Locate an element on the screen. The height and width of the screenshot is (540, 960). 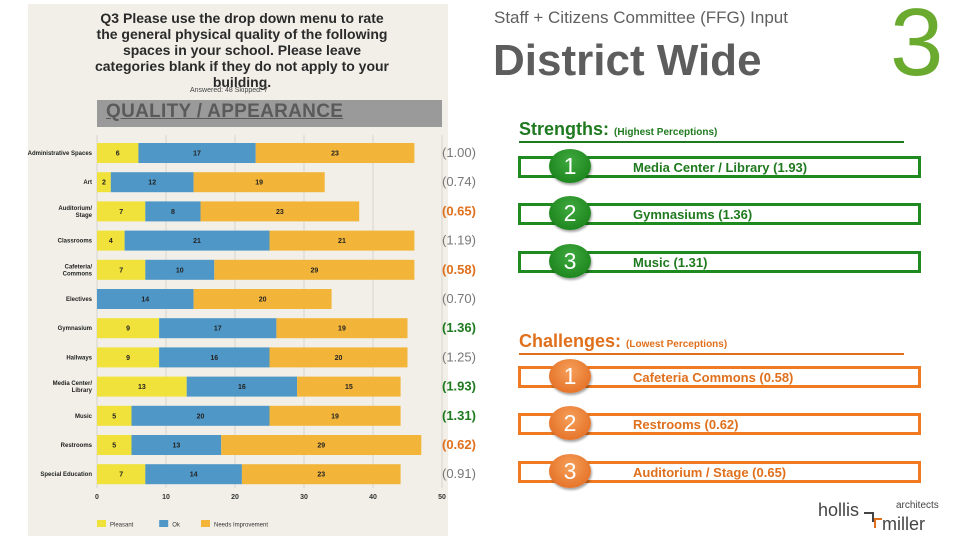
category-label: Administrative Spaces is located at coordinates (60, 154).